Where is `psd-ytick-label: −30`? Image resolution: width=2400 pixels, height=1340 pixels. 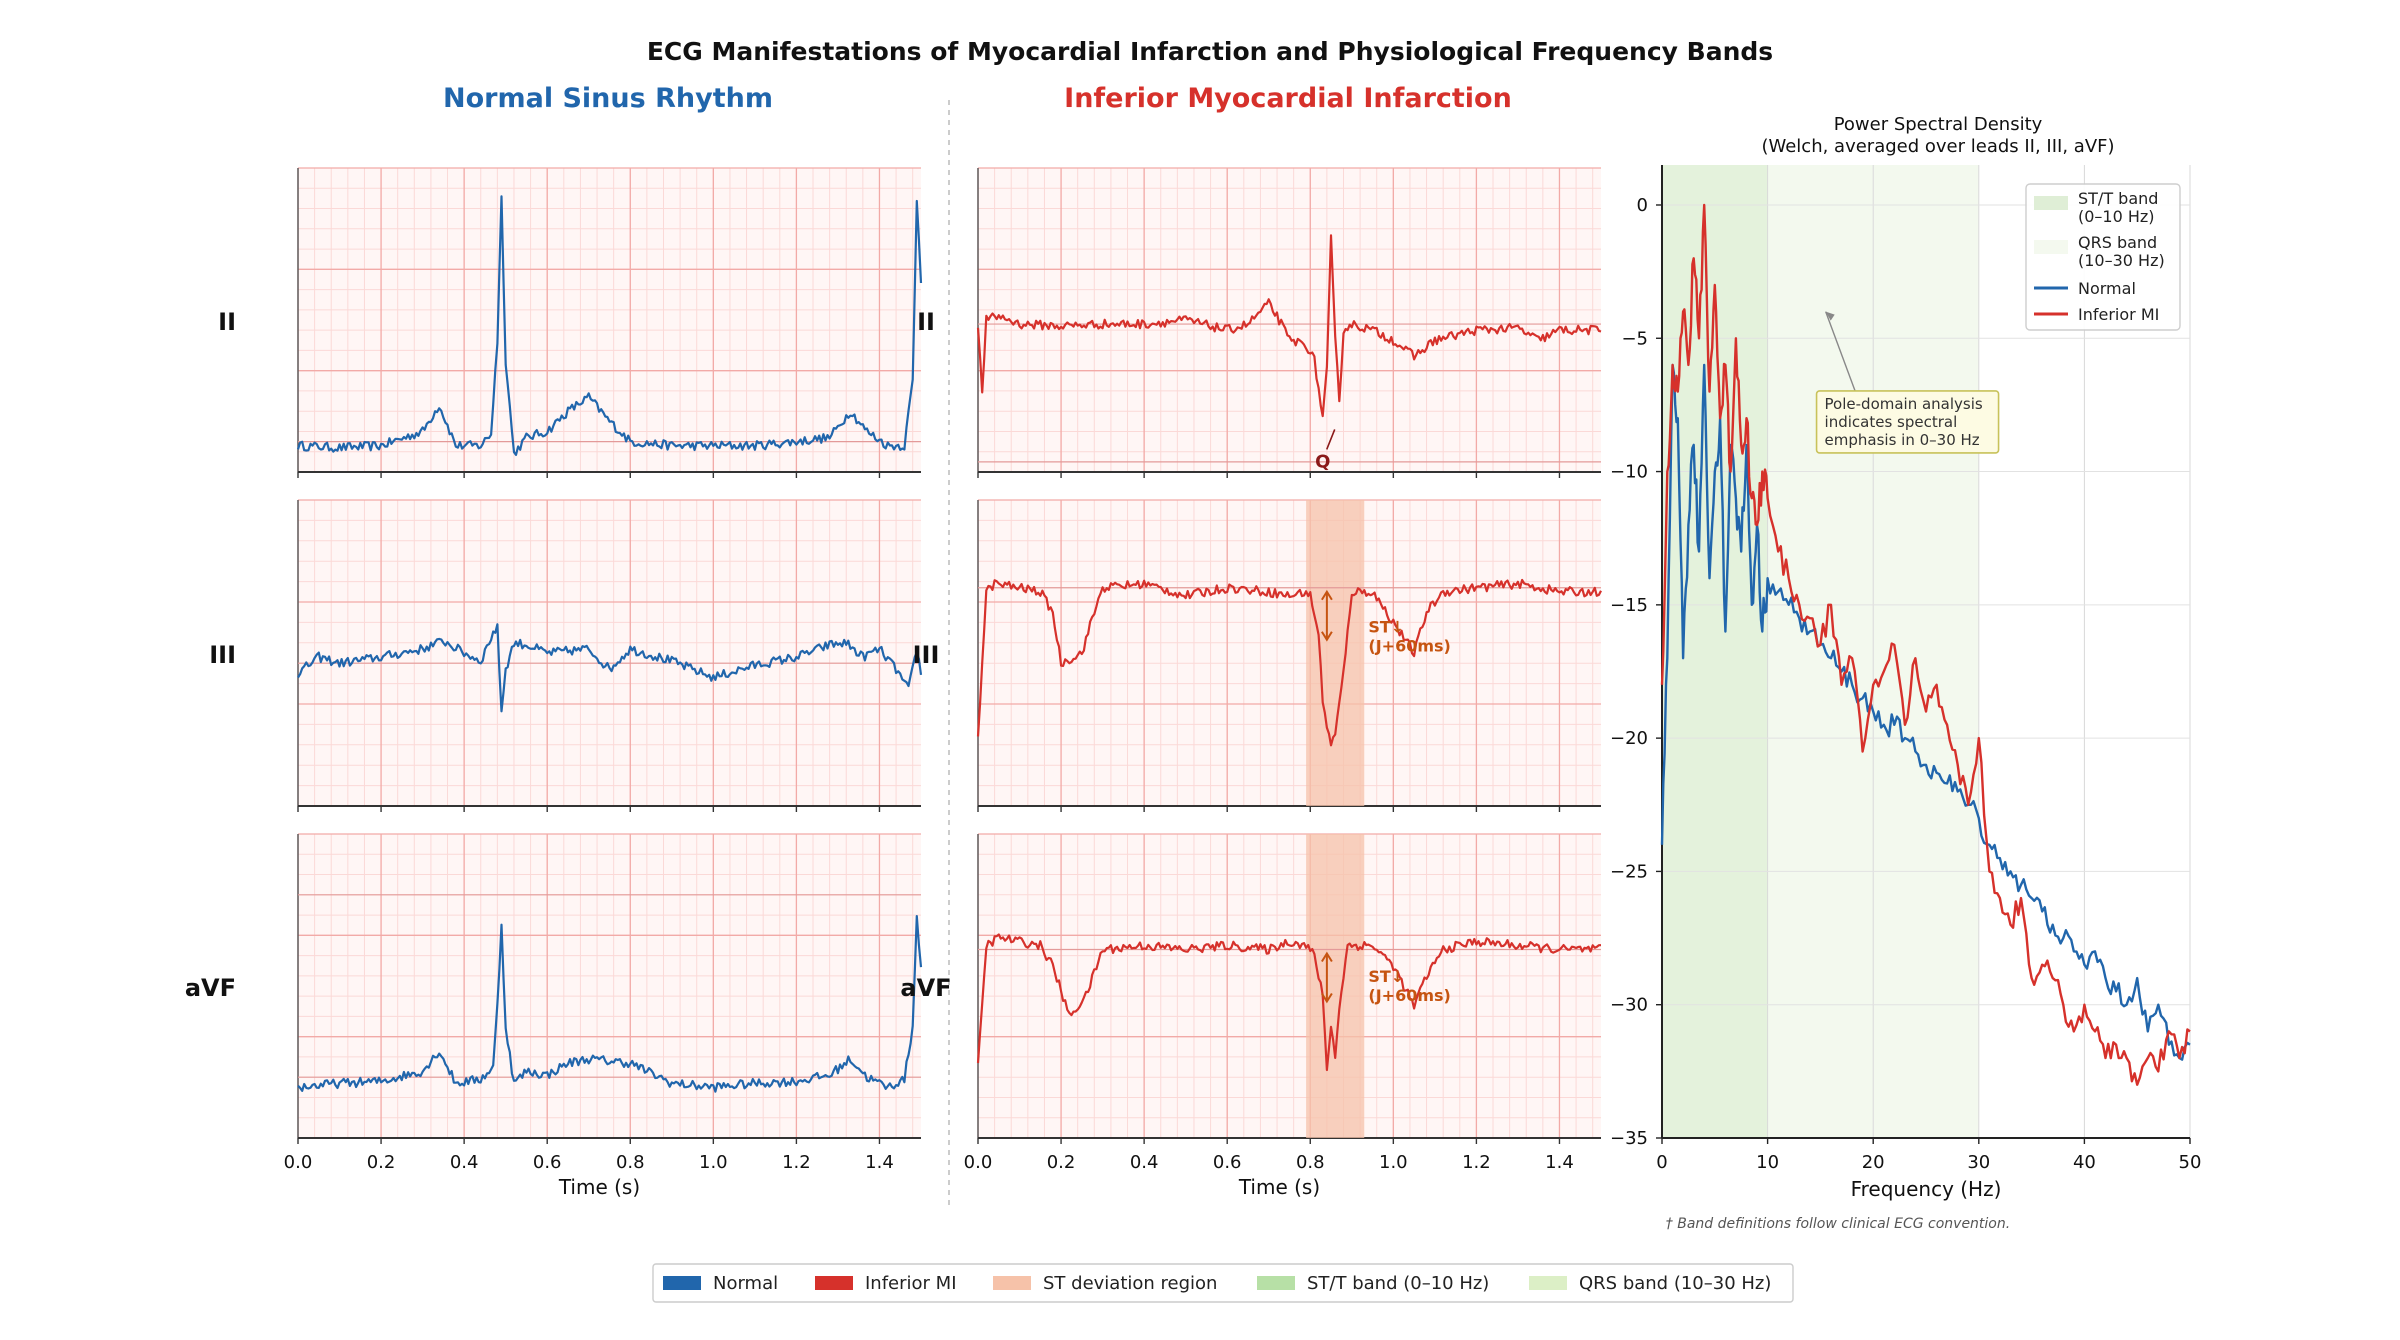
psd-ytick-label: −30 is located at coordinates (1629, 1005).